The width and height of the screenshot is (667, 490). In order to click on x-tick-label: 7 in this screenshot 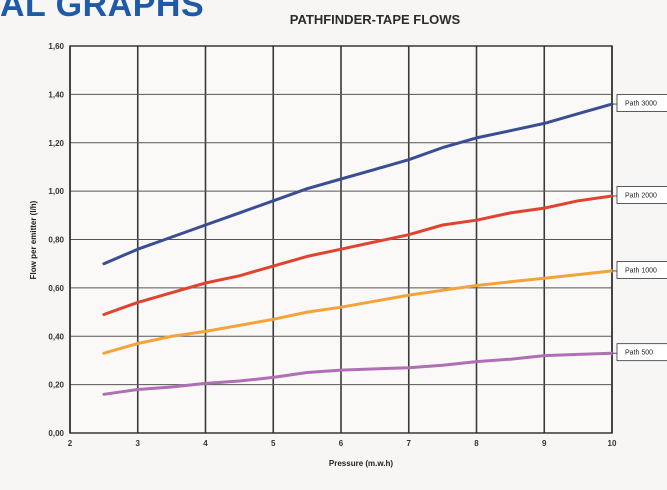, I will do `click(409, 443)`.